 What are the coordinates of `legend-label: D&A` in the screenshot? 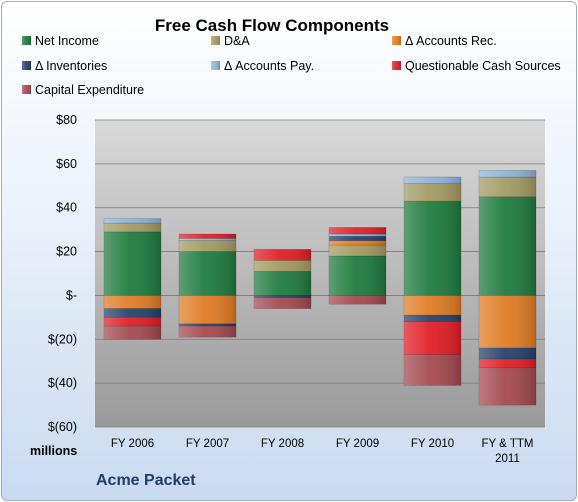 It's located at (237, 41).